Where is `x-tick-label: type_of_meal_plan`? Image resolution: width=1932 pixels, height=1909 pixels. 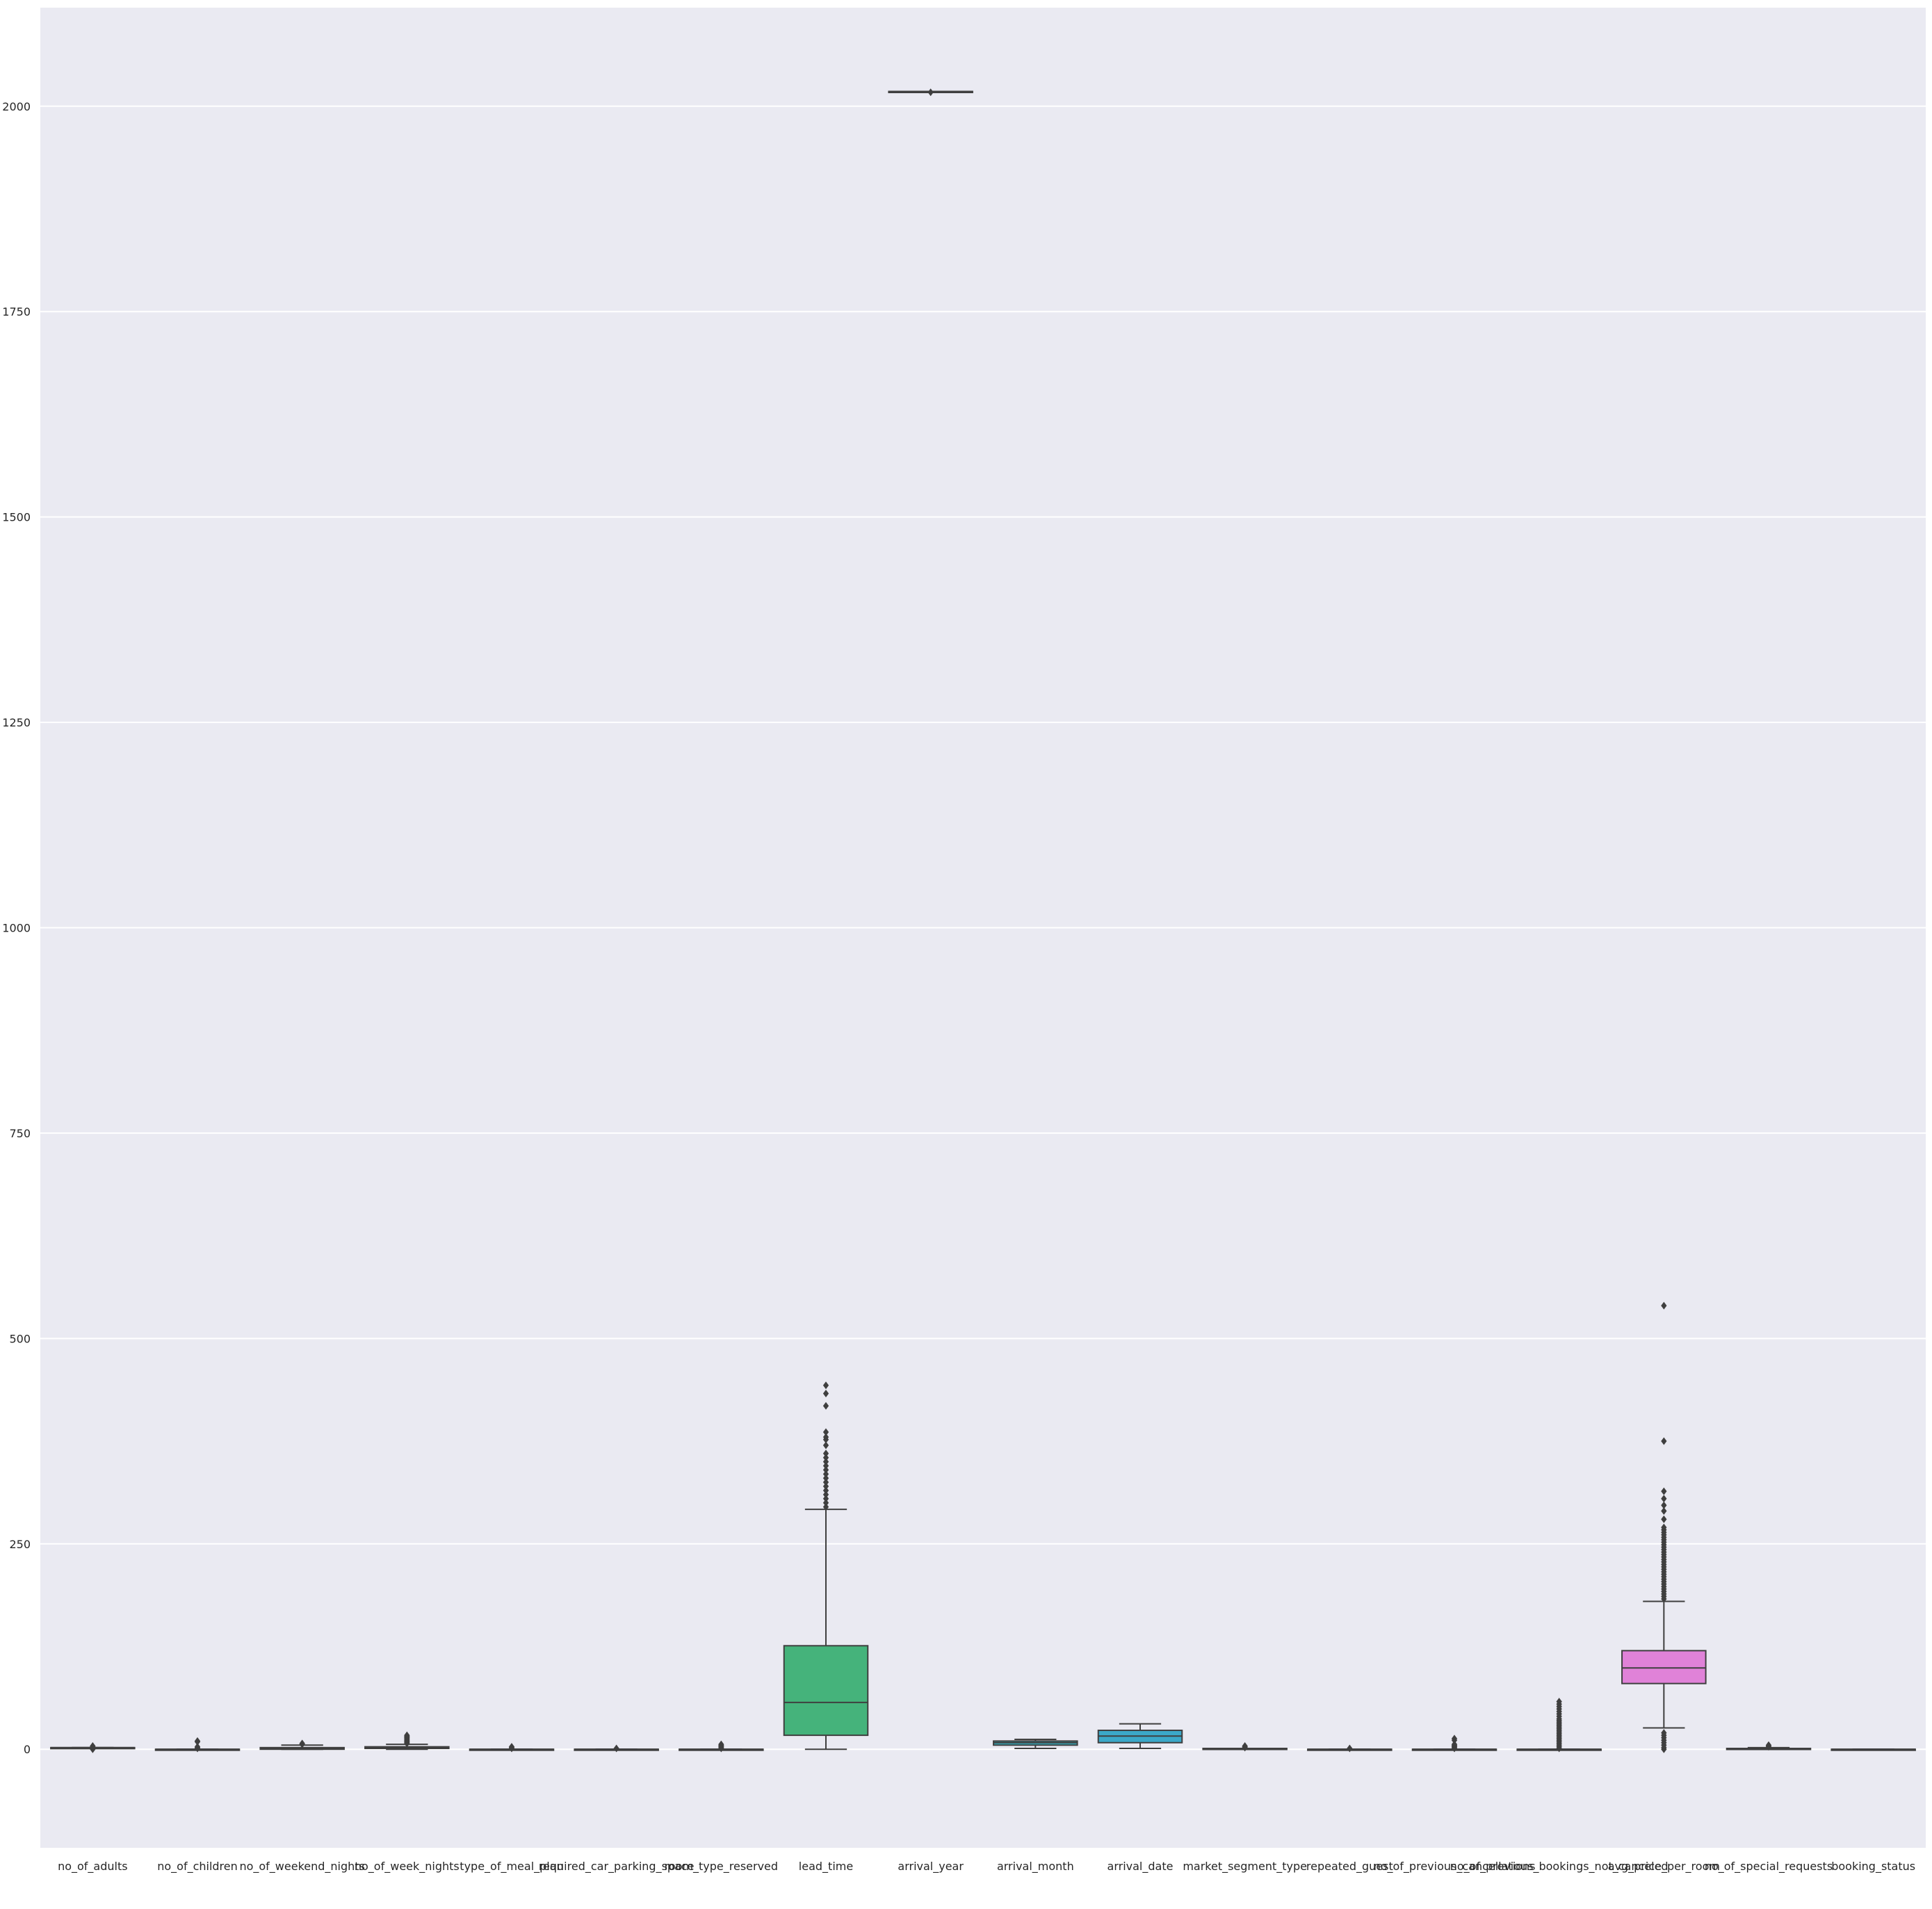
x-tick-label: type_of_meal_plan is located at coordinates (511, 1867).